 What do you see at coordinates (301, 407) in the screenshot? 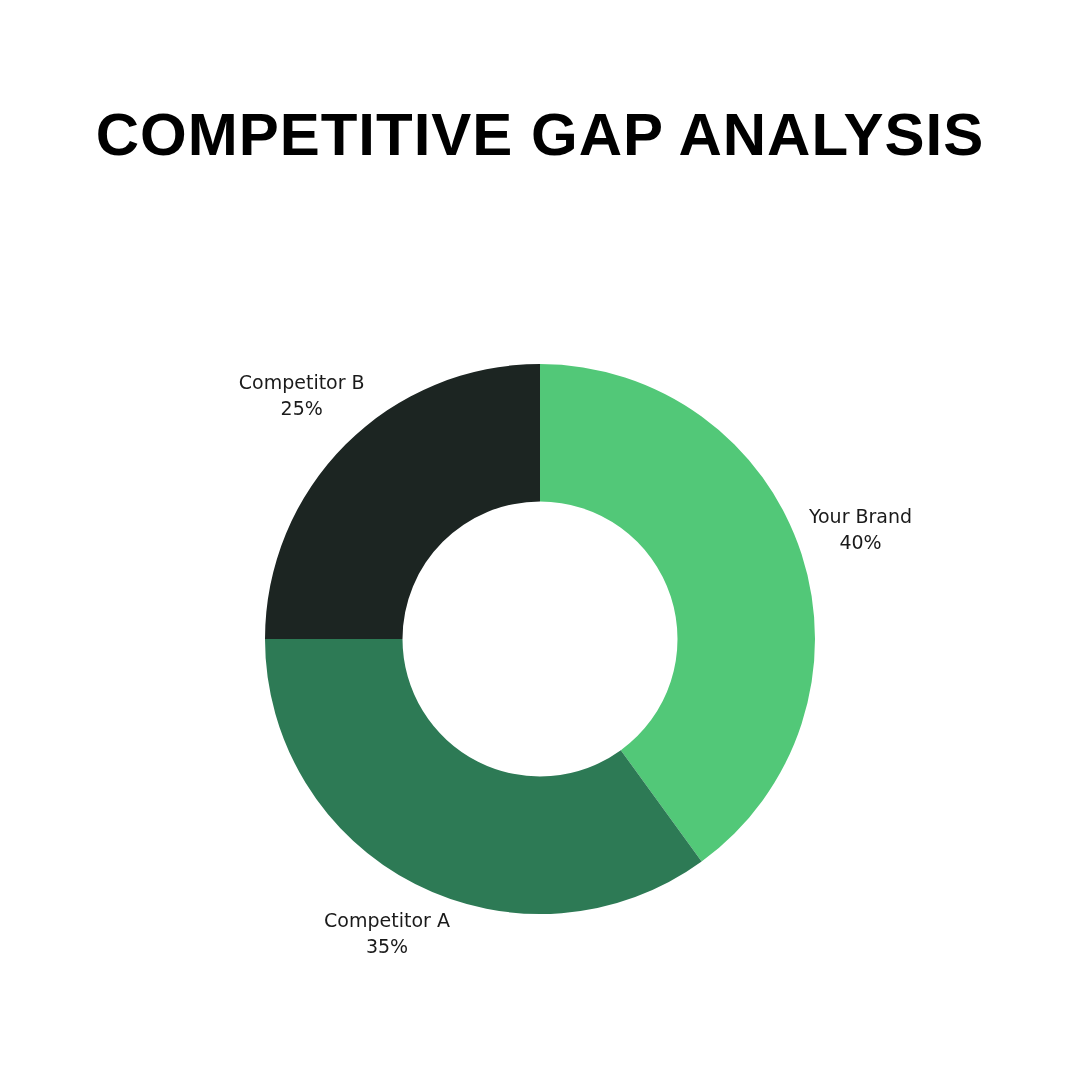
I see `data-label: 25%` at bounding box center [301, 407].